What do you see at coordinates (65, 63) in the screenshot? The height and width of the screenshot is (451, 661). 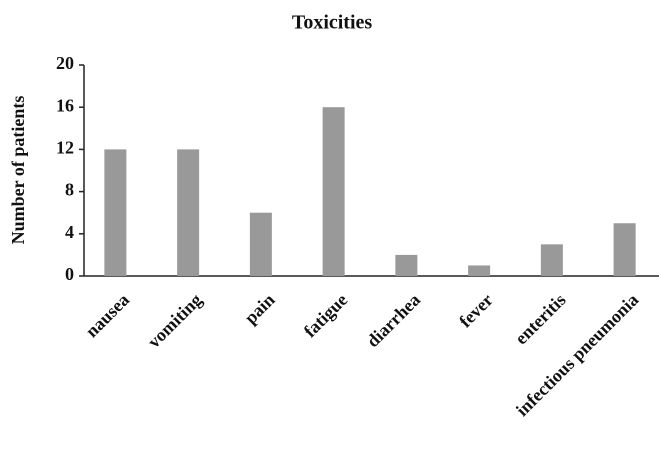 I see `y-tick-label: 20` at bounding box center [65, 63].